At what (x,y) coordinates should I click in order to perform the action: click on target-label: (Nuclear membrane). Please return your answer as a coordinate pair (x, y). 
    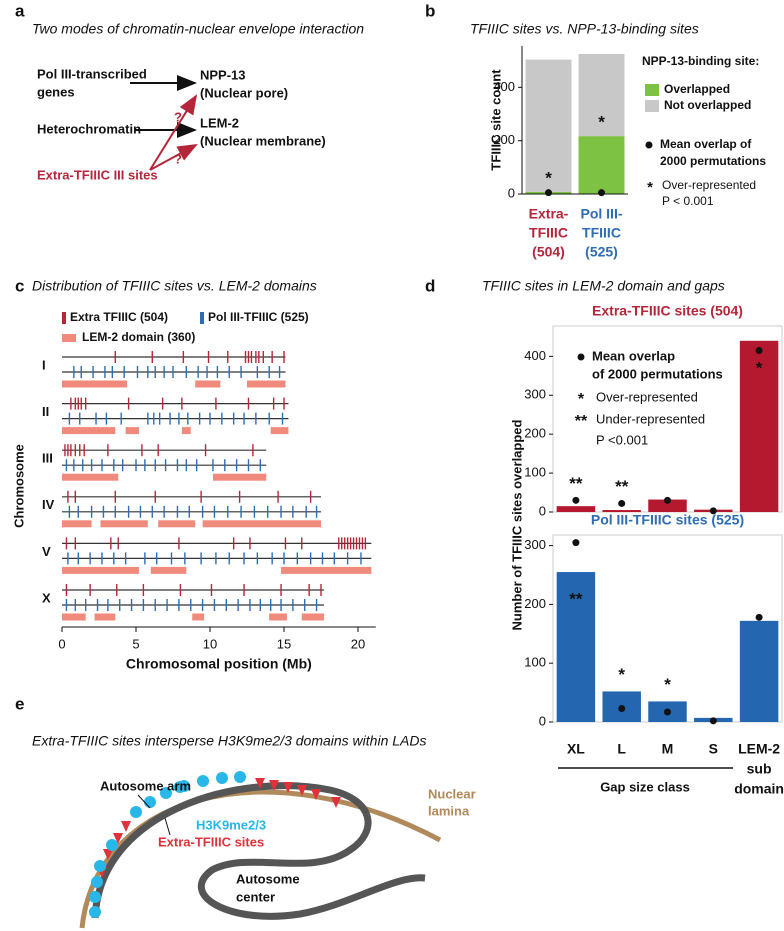
    Looking at the image, I should click on (263, 140).